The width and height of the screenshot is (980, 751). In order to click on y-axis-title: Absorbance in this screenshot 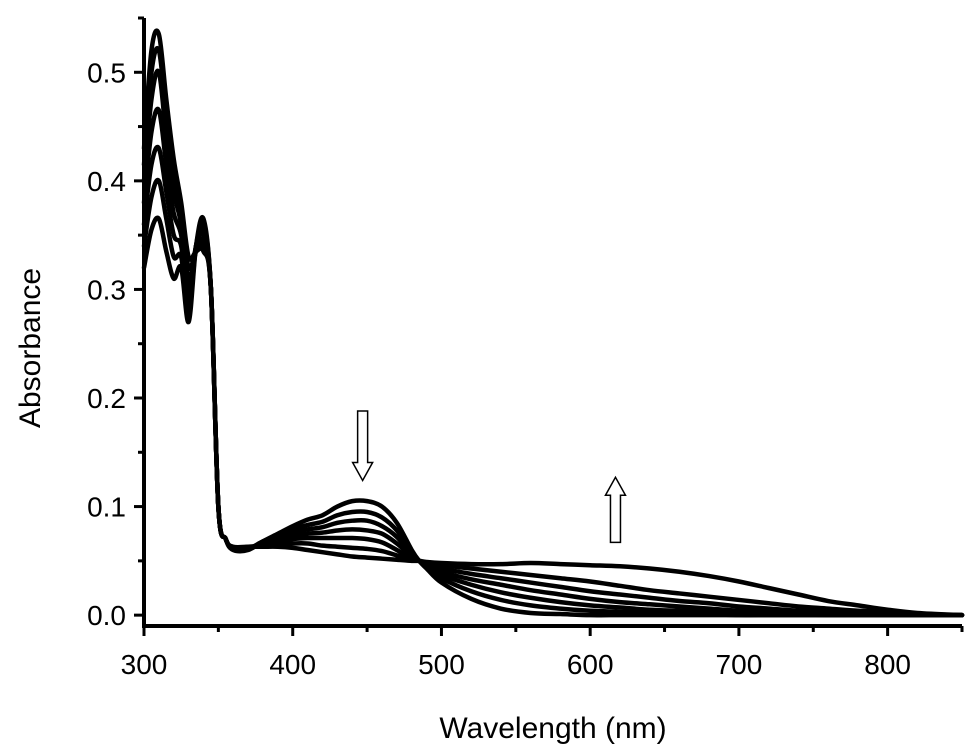, I will do `click(30, 348)`.